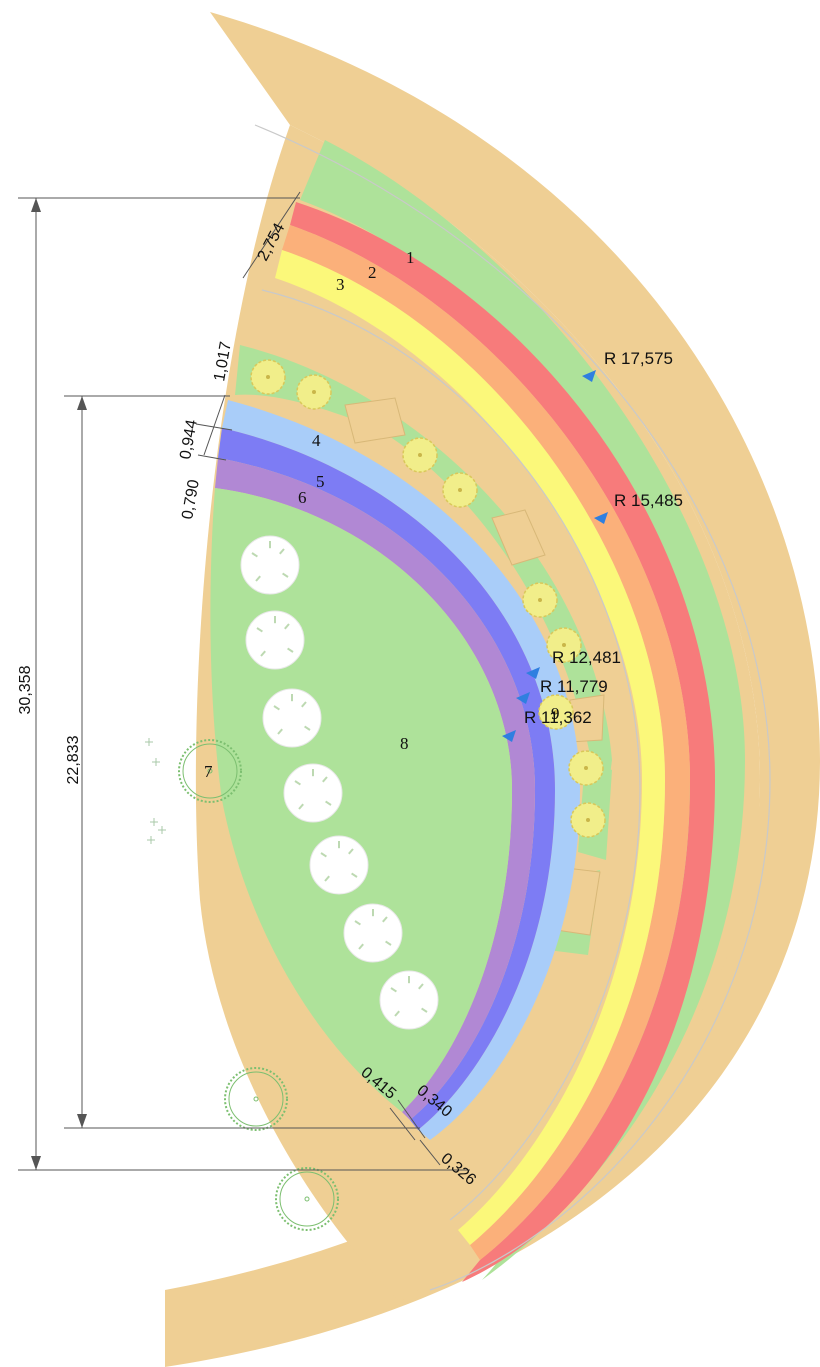 The width and height of the screenshot is (820, 1367). I want to click on radius-label-2: R 15,485, so click(648, 500).